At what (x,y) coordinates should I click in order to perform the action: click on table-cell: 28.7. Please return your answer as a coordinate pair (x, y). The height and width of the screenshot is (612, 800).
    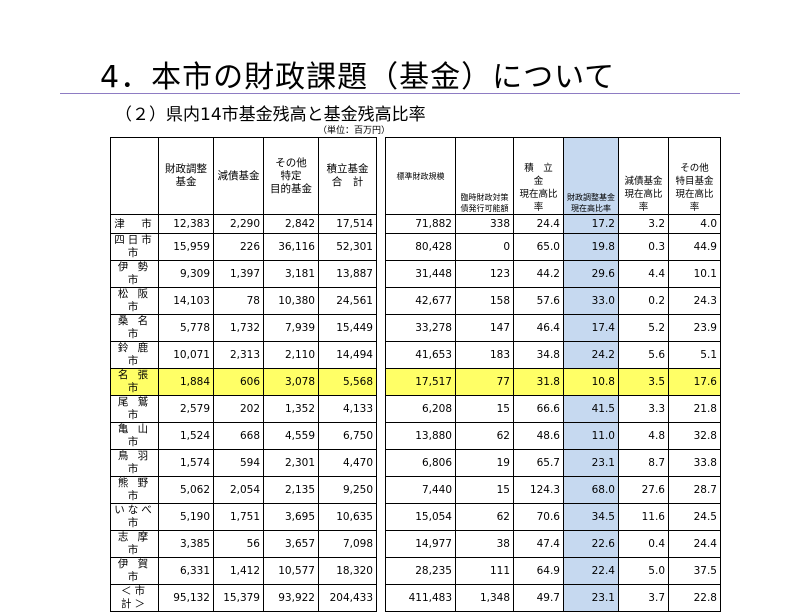
    Looking at the image, I should click on (694, 490).